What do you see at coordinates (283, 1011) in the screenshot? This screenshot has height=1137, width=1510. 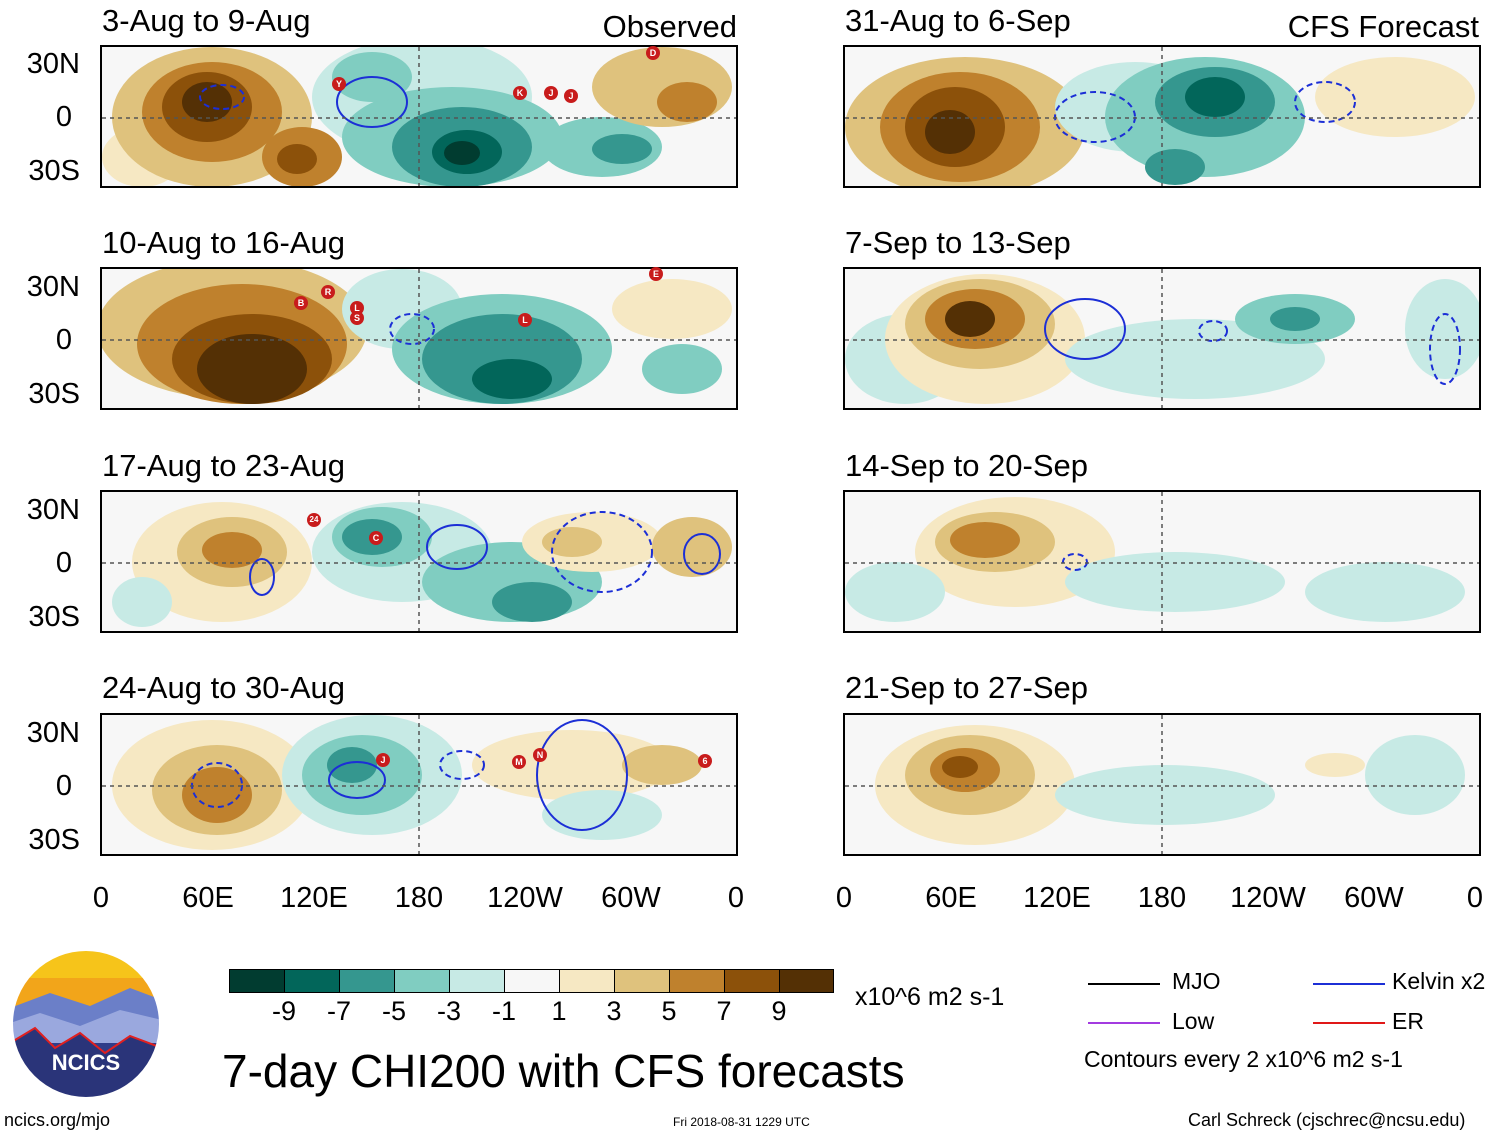 I see `colorbar-label: -9` at bounding box center [283, 1011].